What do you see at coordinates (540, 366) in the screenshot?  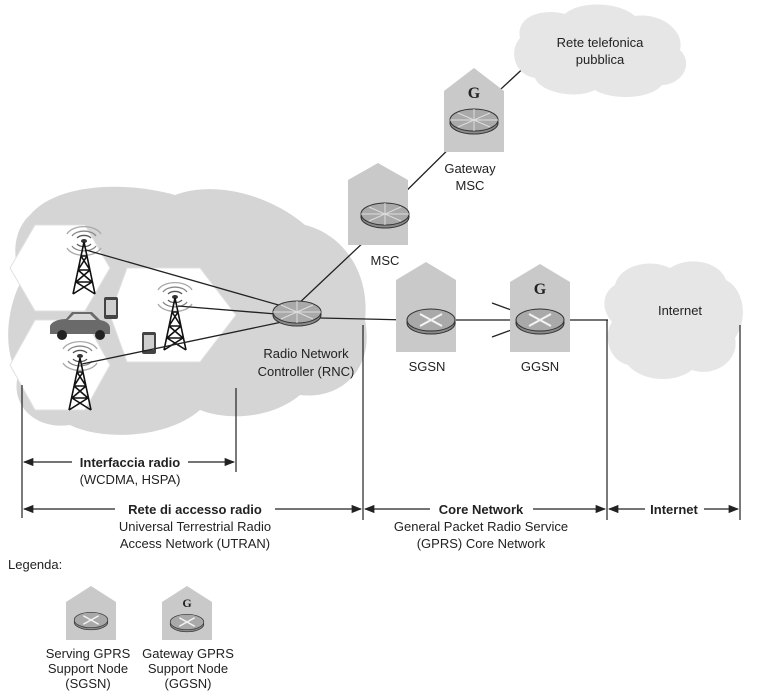 I see `ggsn-label: GGSN` at bounding box center [540, 366].